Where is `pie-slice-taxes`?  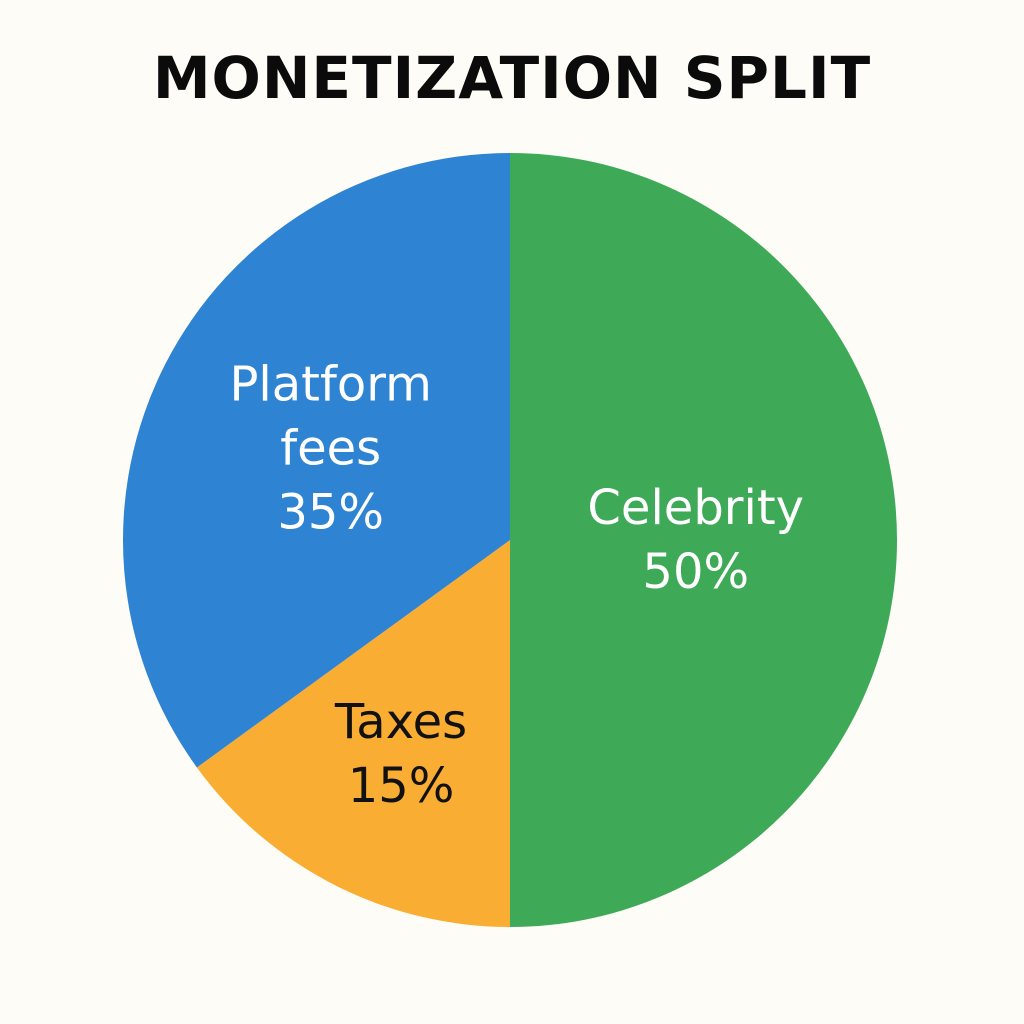 pie-slice-taxes is located at coordinates (353, 733).